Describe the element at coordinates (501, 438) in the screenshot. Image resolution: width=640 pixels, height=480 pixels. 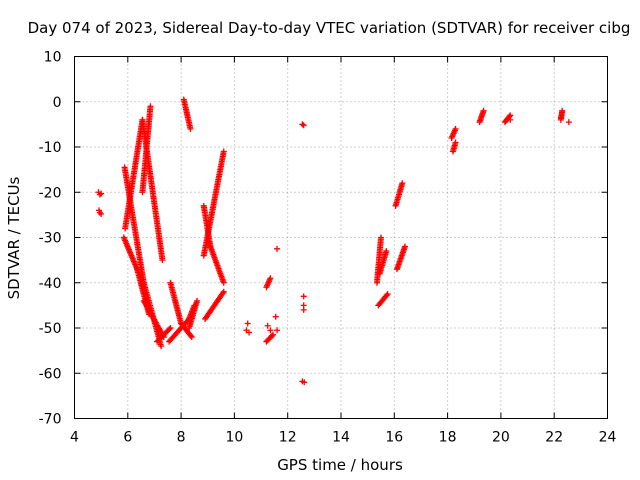
I see `x-tick-label: 20` at that location.